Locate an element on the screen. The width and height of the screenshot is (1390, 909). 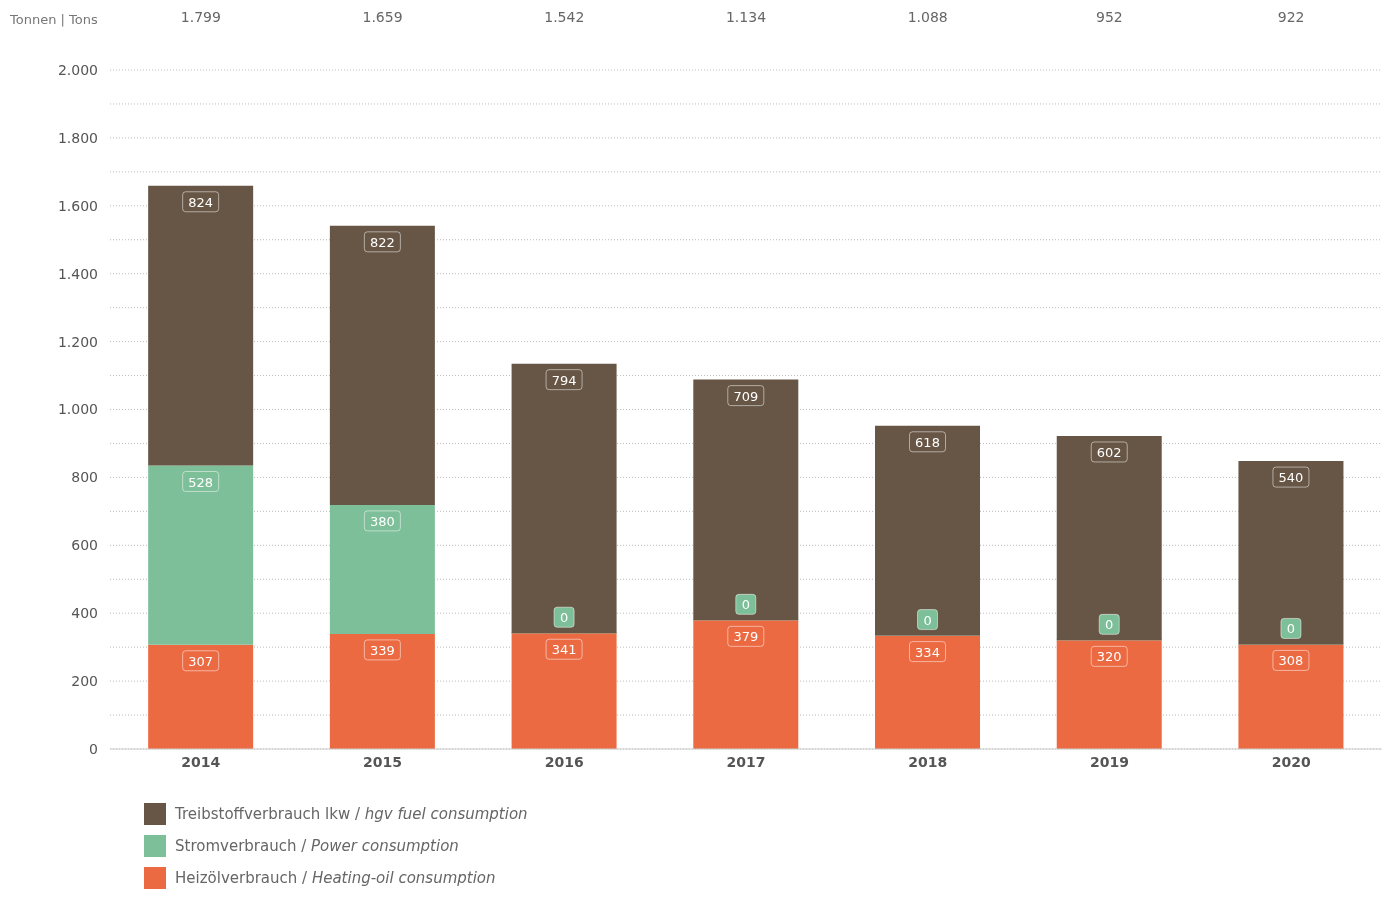
y-tick-label: 200 is located at coordinates (84, 681).